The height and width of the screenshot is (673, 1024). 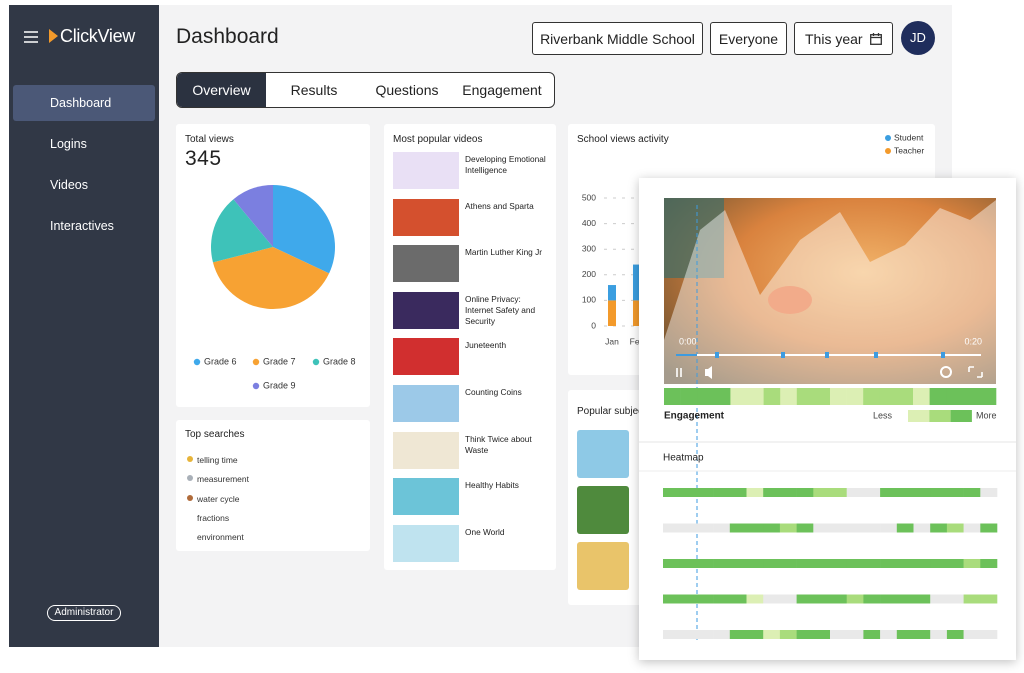 What do you see at coordinates (82, 226) in the screenshot?
I see `nav-item: Interactives` at bounding box center [82, 226].